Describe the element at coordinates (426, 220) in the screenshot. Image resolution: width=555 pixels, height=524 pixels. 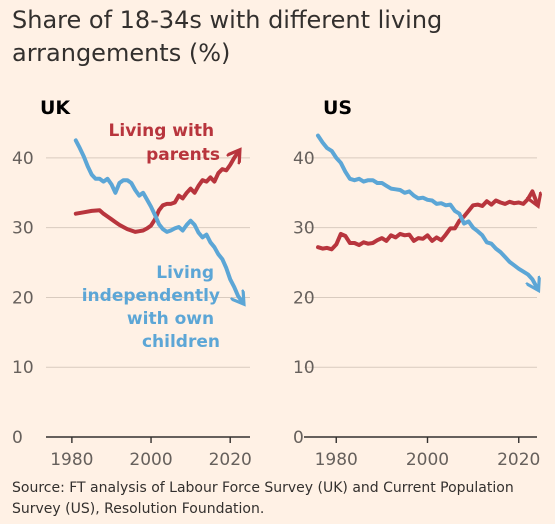
I see `us-series-line-living-with-parents` at that location.